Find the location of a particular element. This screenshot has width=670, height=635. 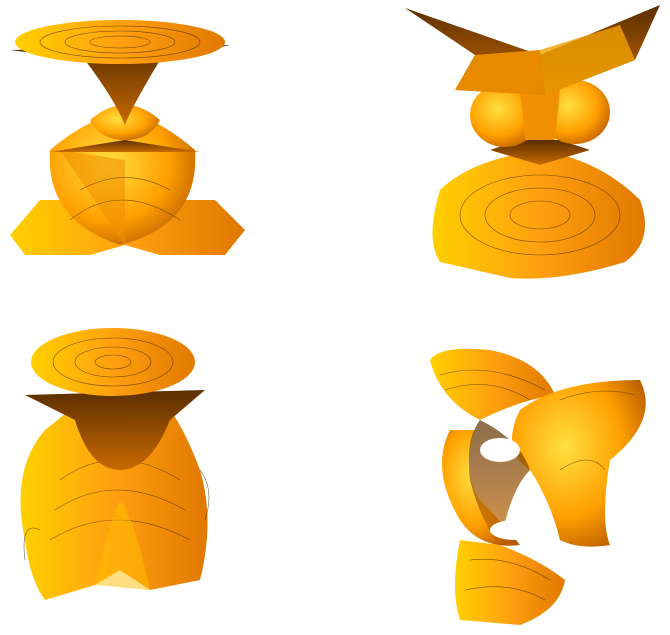

surface-top-left is located at coordinates (127, 137).